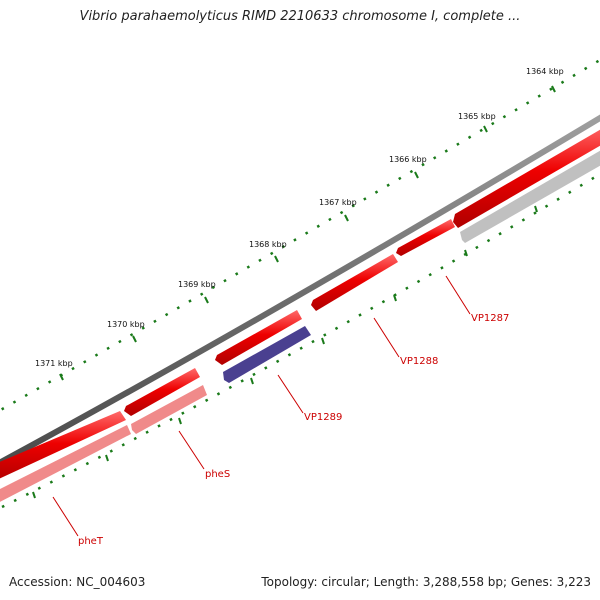  I want to click on accession-text: Accession: NC_004603, so click(77, 582).